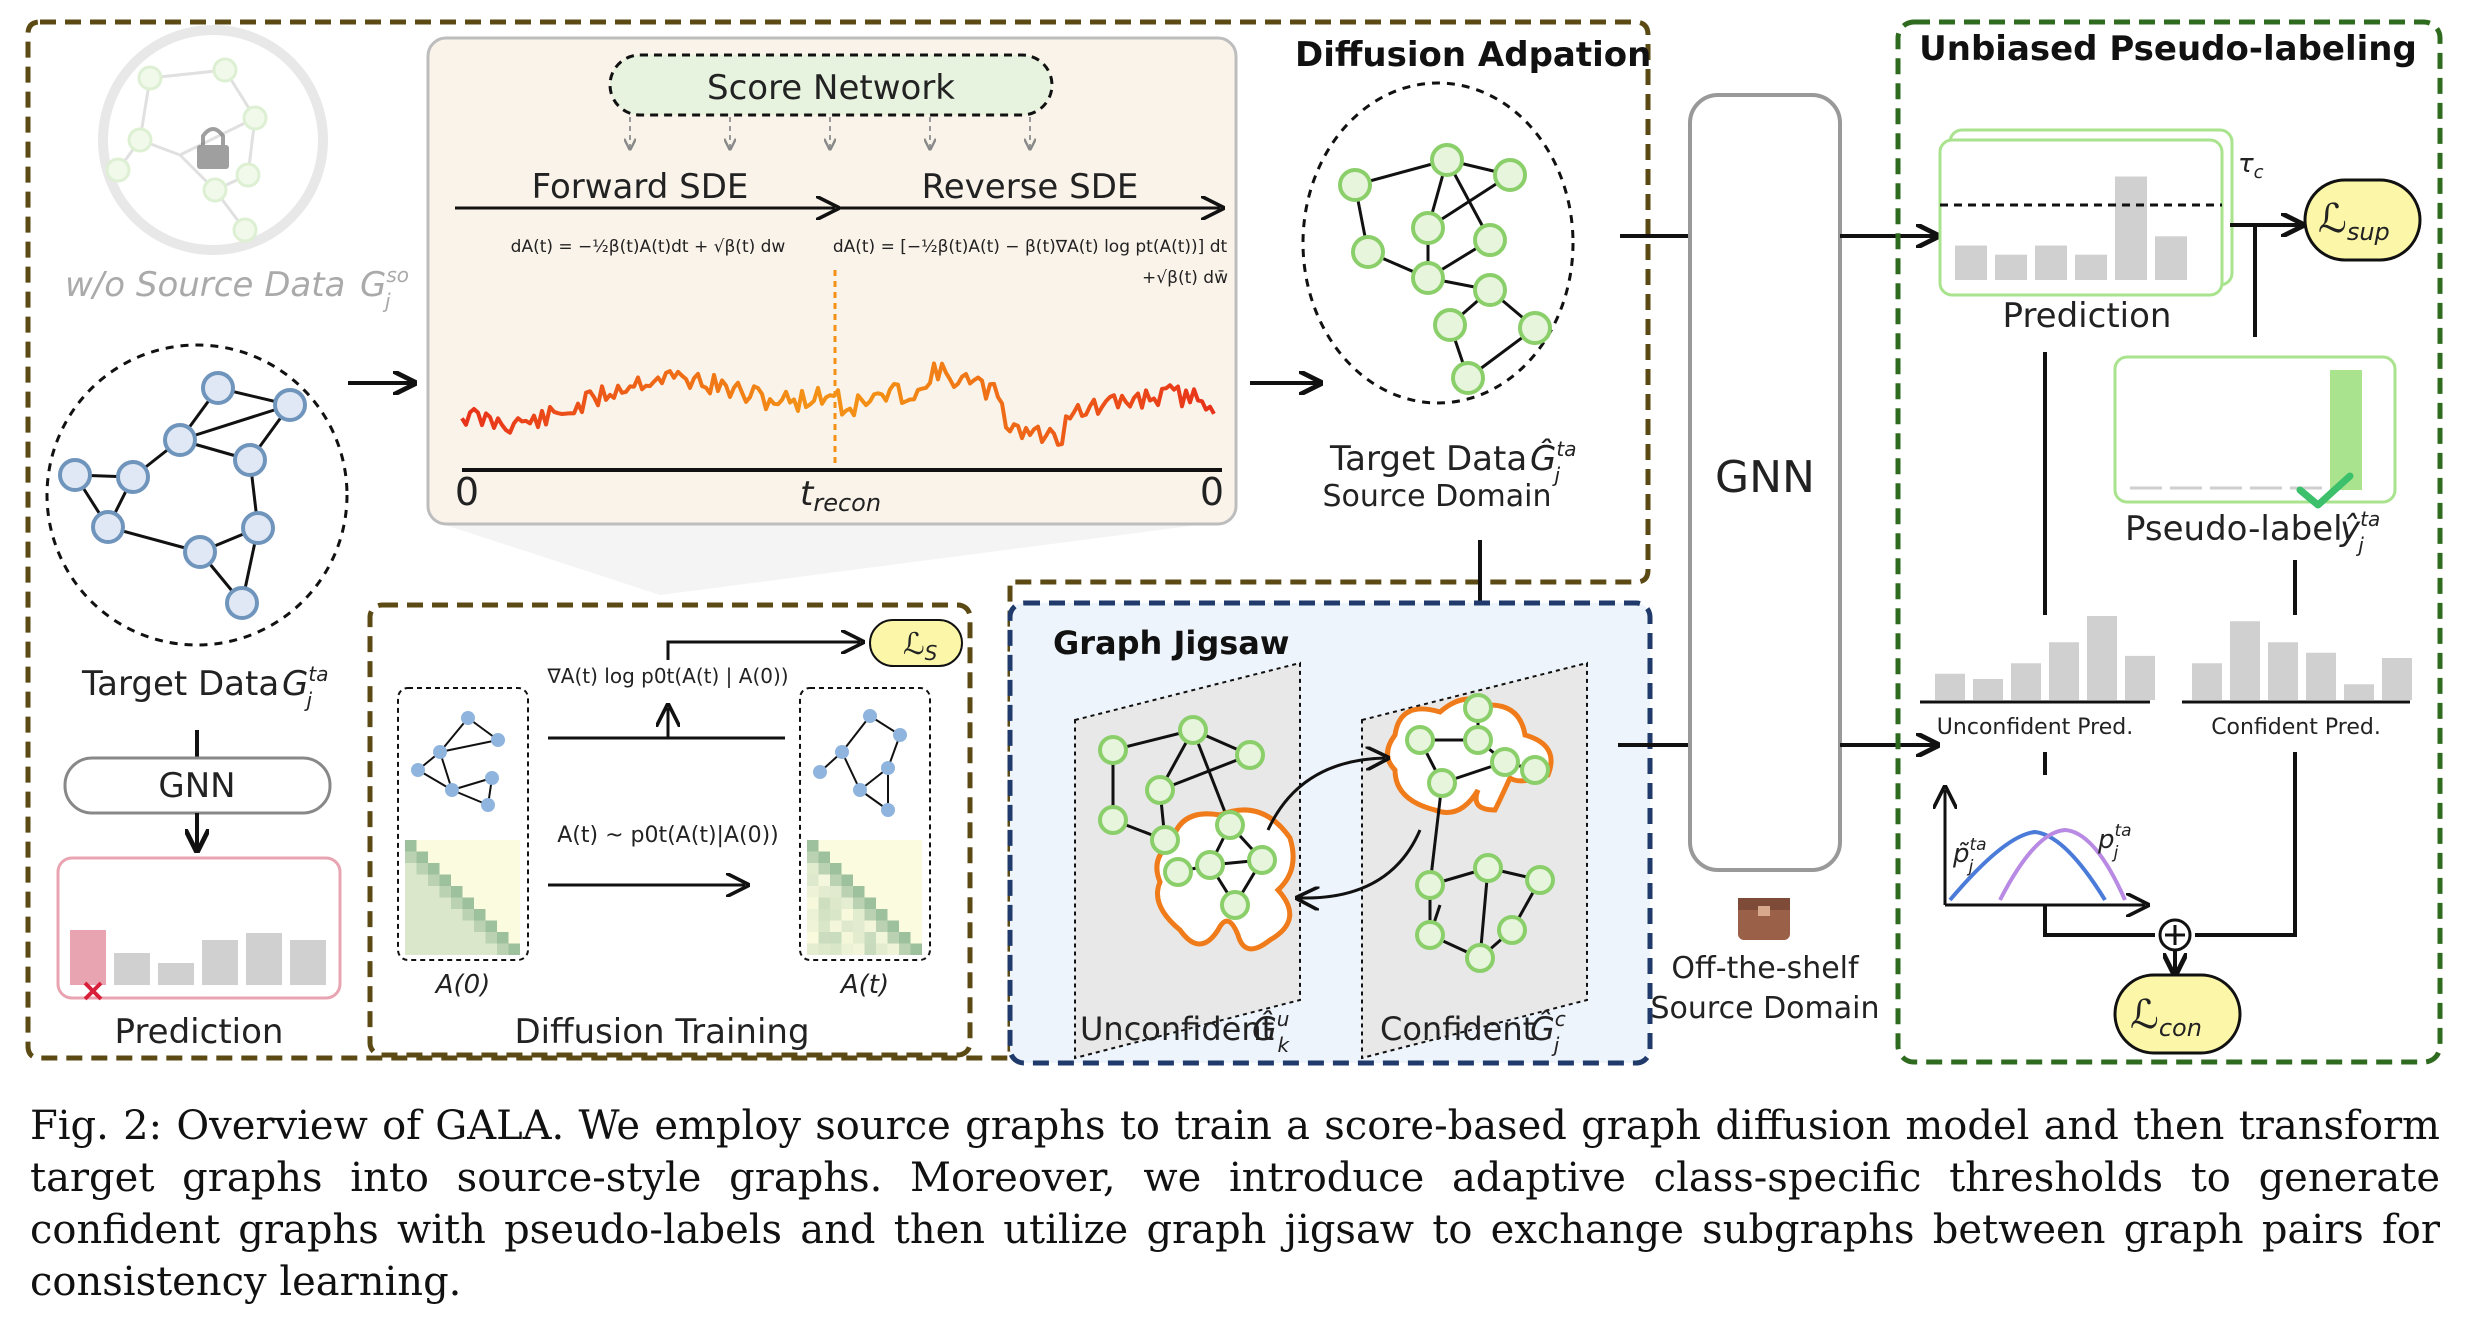 The height and width of the screenshot is (1322, 2468). What do you see at coordinates (2175, 935) in the screenshot?
I see `plus-icon` at bounding box center [2175, 935].